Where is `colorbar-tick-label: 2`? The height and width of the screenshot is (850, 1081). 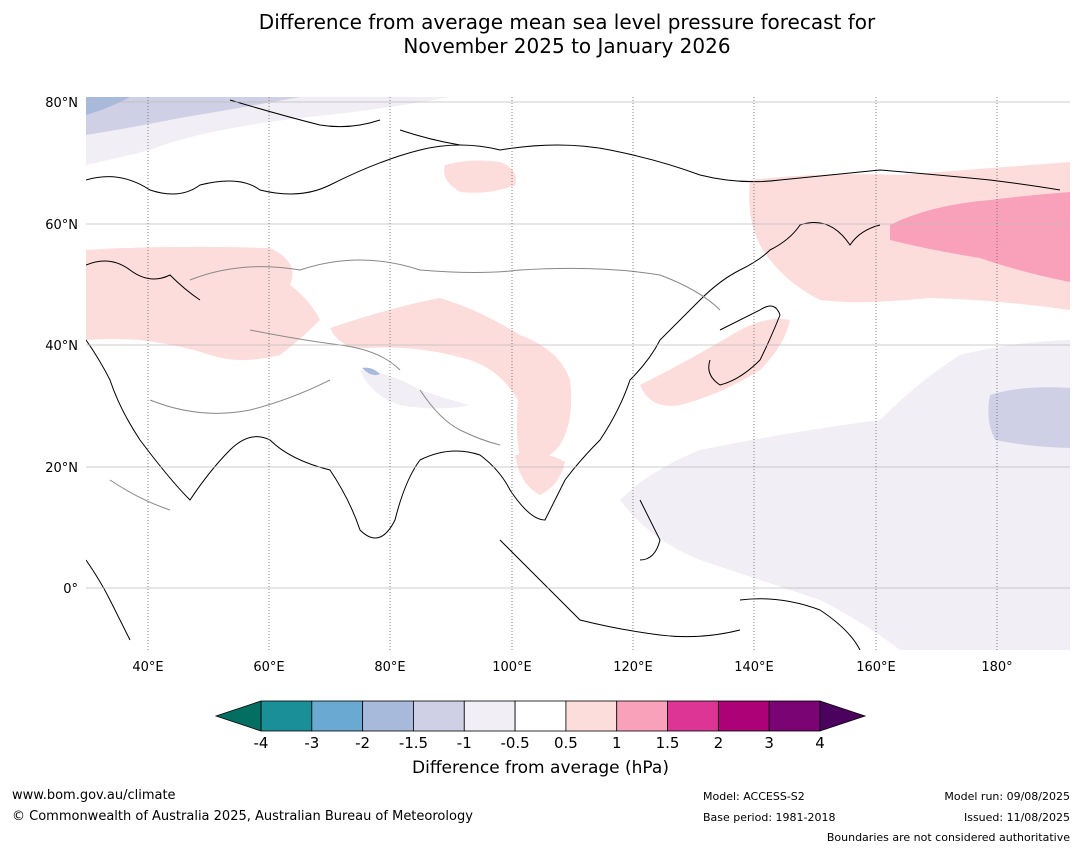 colorbar-tick-label: 2 is located at coordinates (719, 743).